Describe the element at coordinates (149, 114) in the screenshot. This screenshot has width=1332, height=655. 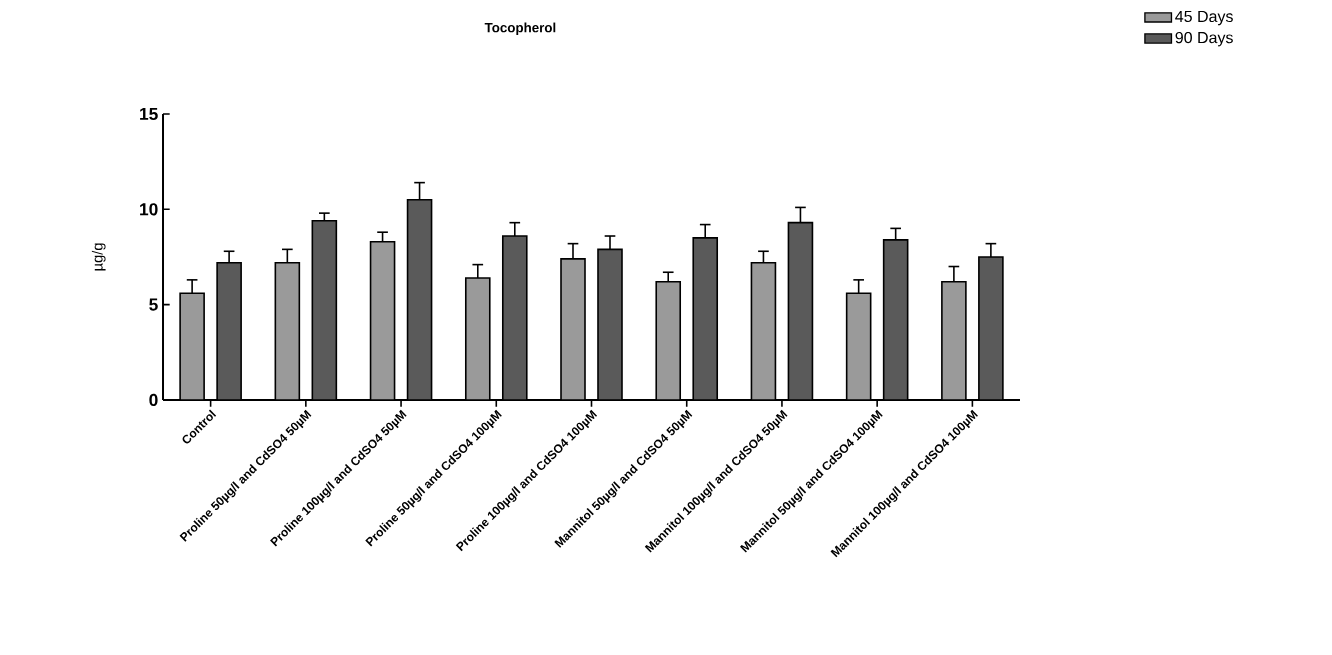
I see `y-tick-label: 15` at that location.